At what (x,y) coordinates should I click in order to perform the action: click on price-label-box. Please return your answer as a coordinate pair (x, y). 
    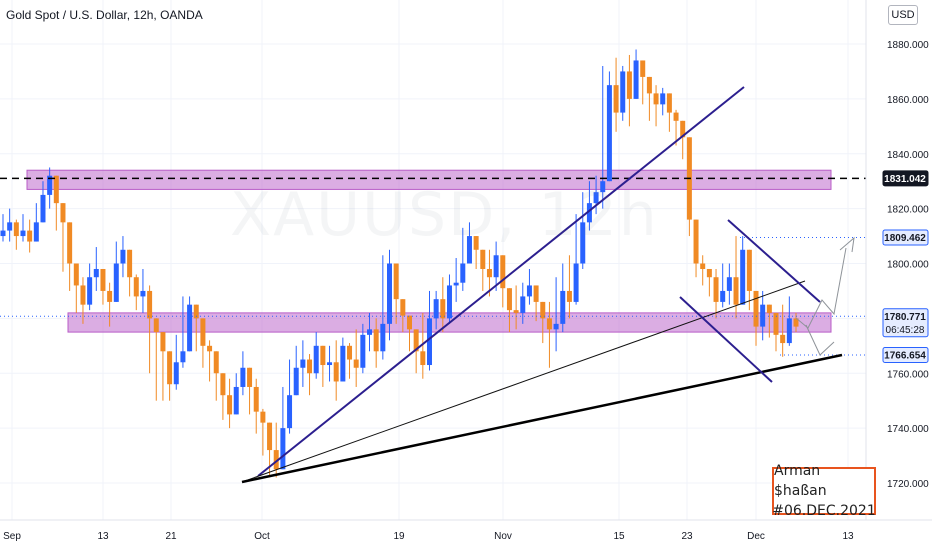
    Looking at the image, I should click on (905, 323).